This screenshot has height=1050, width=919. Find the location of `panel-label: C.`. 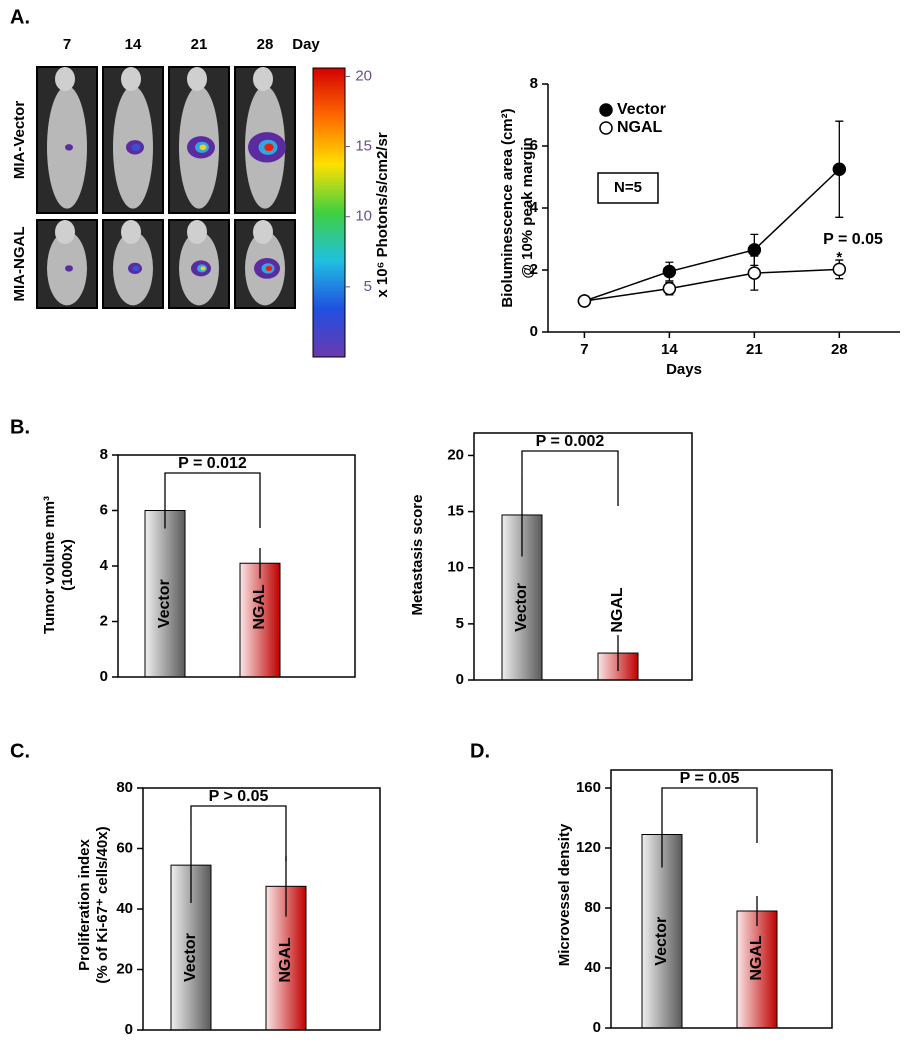

panel-label: C. is located at coordinates (20, 751).